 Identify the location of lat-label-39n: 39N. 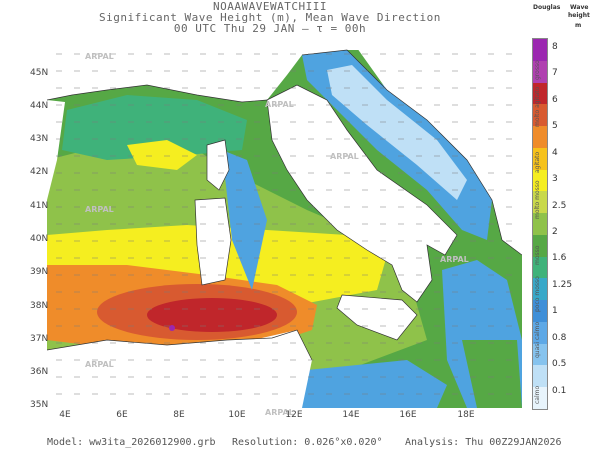
(39, 272).